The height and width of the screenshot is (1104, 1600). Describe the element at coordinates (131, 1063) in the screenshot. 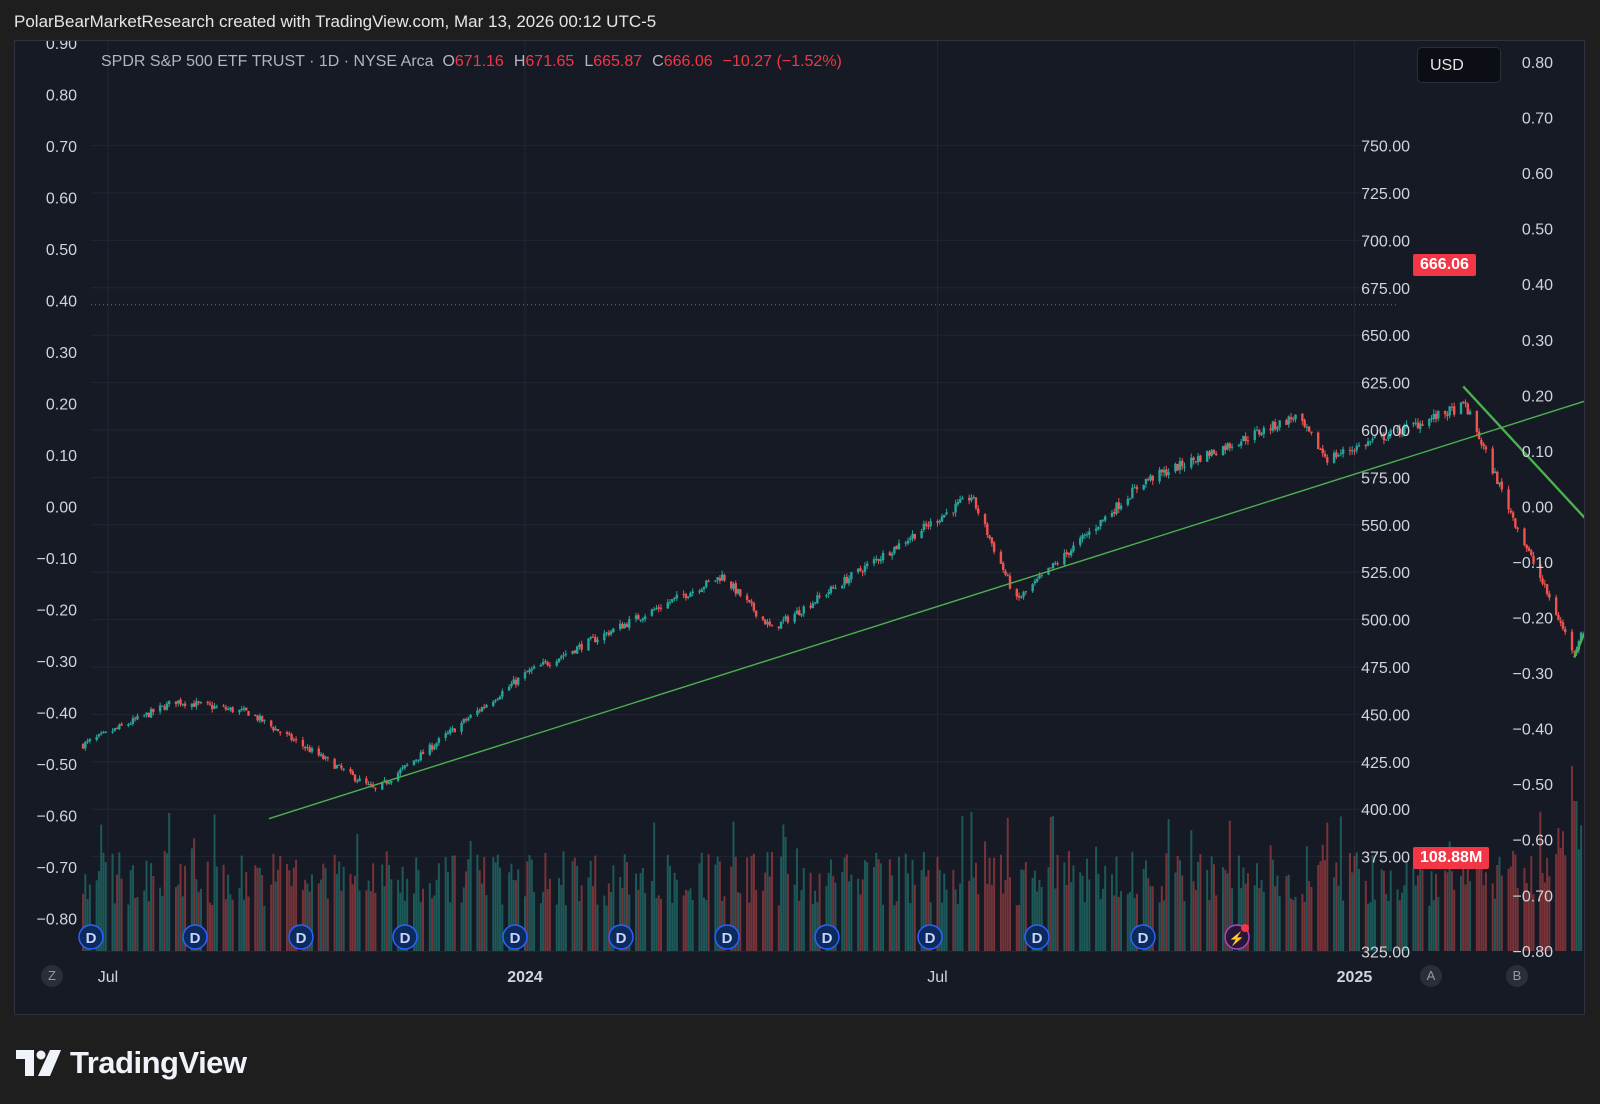

I see `tradingview-logo: TradingView` at that location.